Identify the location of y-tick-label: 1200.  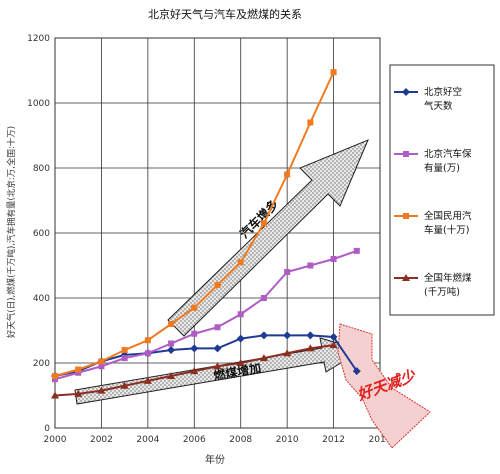
(38, 39).